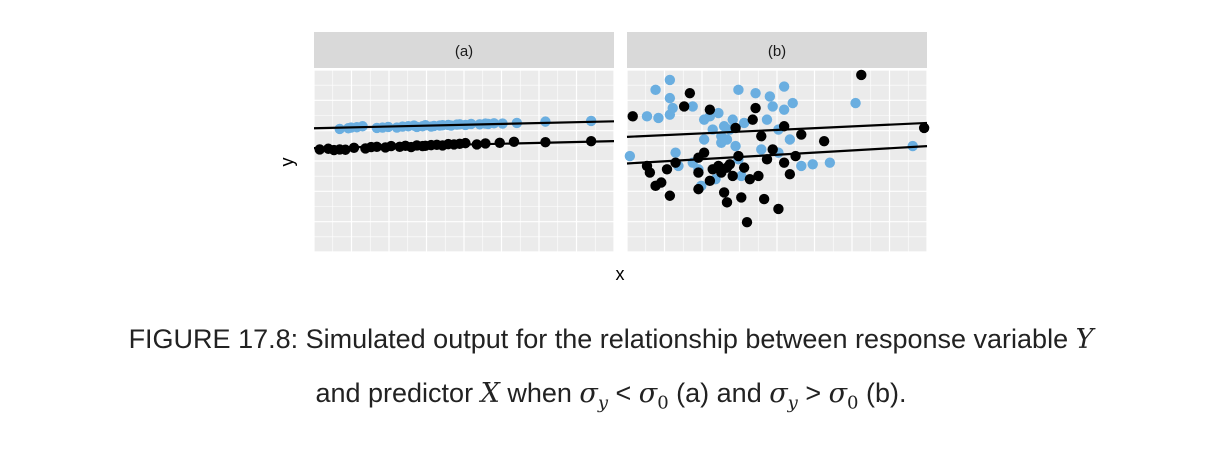 Image resolution: width=1222 pixels, height=450 pixels. Describe the element at coordinates (287, 162) in the screenshot. I see `y-axis-title: y` at that location.